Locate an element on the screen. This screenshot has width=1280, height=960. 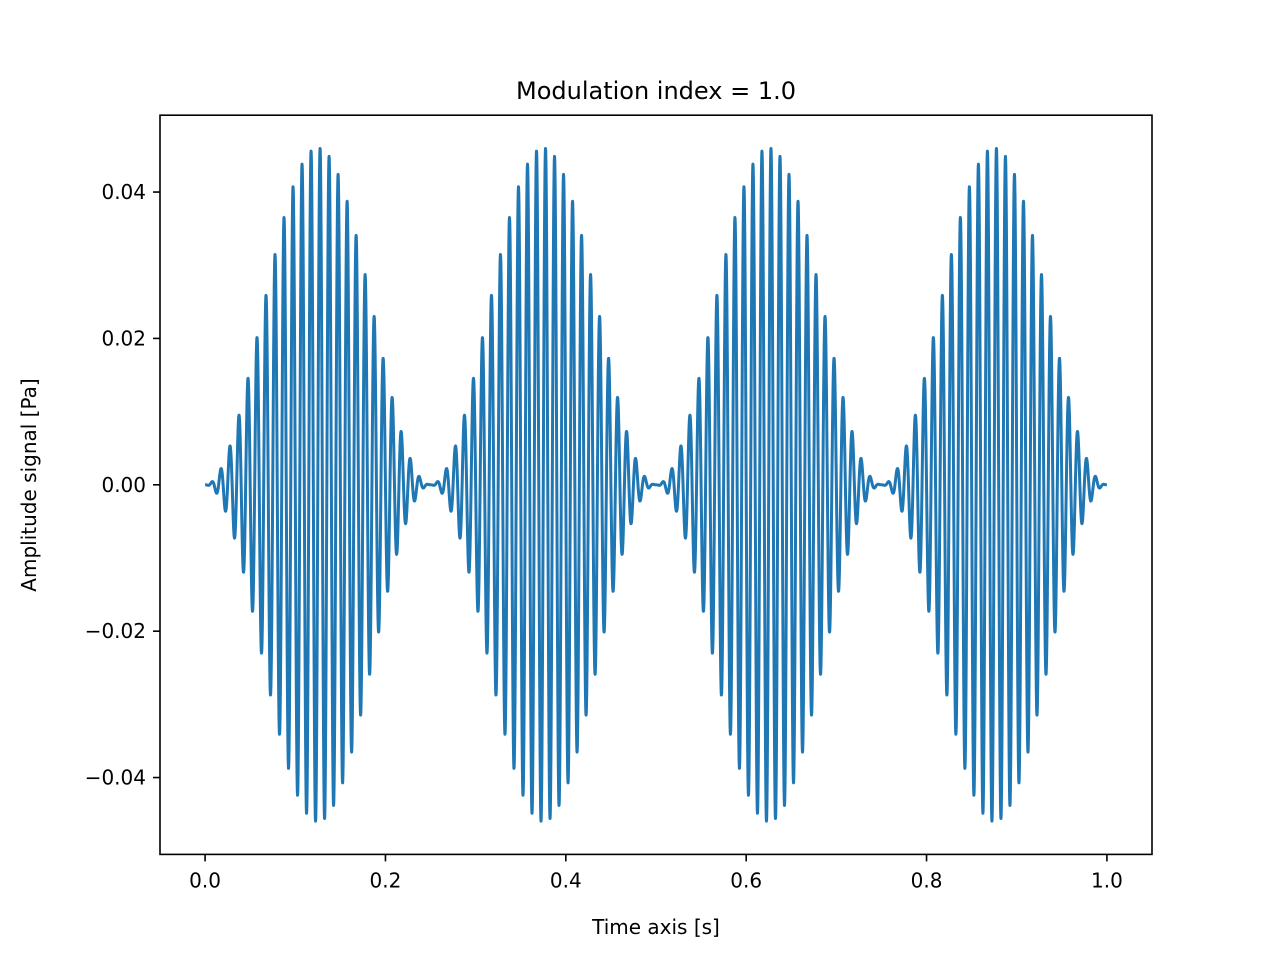
y-tick-label: 0.00 is located at coordinates (123, 485).